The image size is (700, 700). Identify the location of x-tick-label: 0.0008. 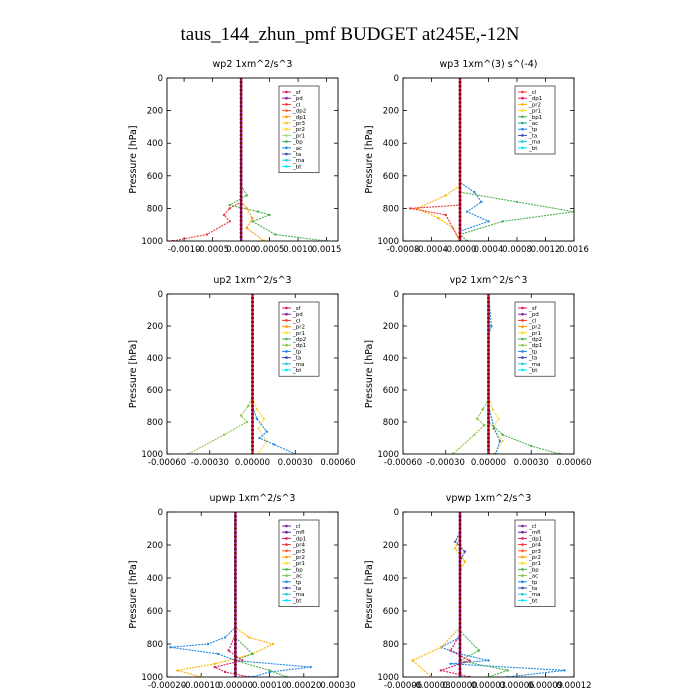
(517, 250).